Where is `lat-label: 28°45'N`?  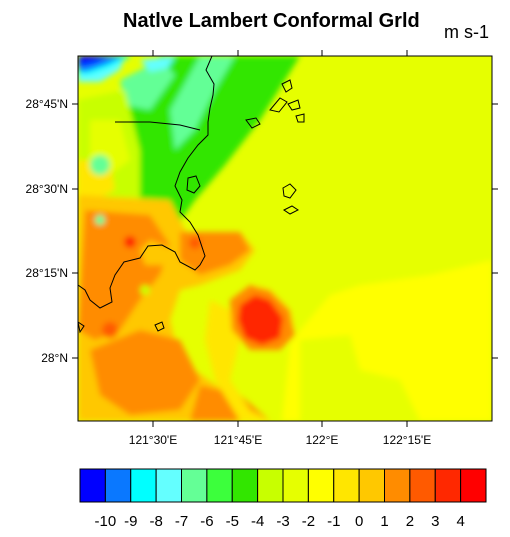
lat-label: 28°45'N is located at coordinates (47, 104).